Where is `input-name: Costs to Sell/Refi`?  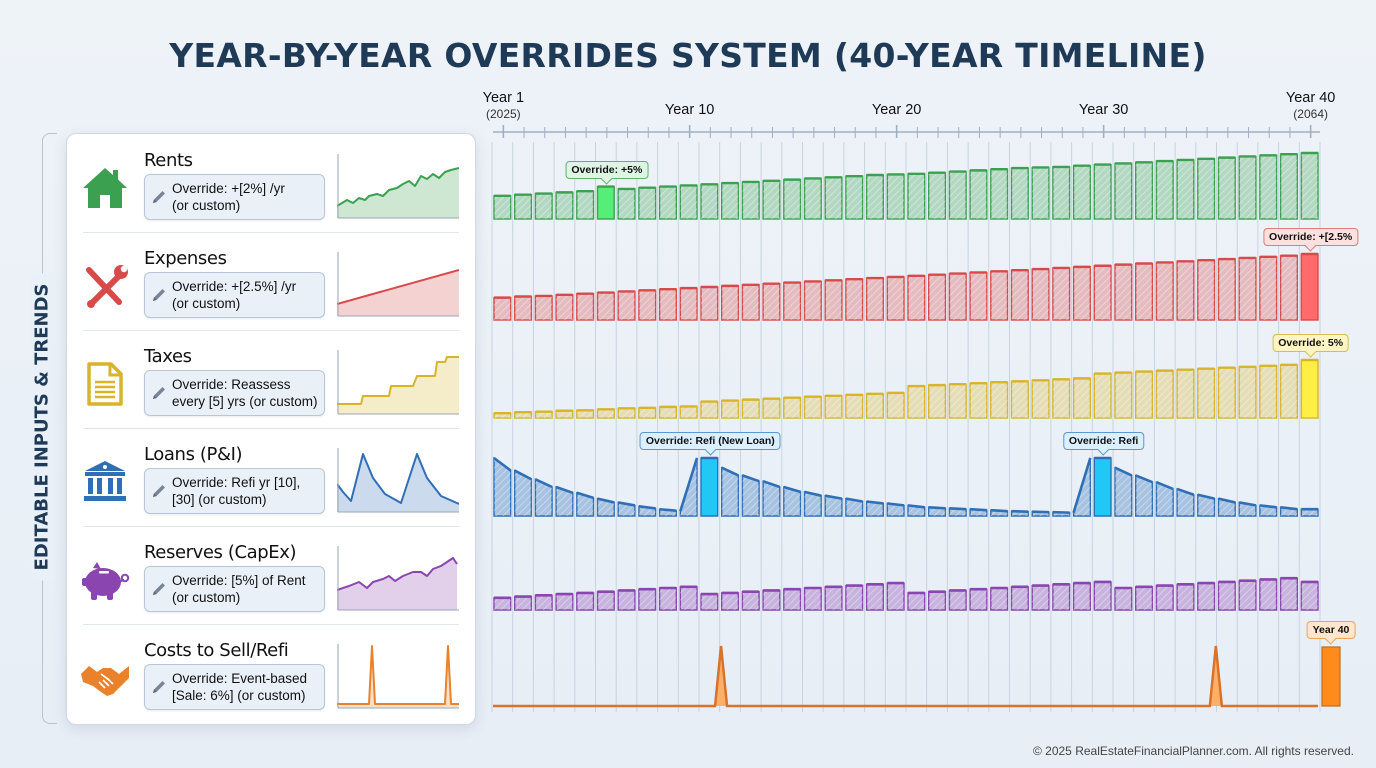 input-name: Costs to Sell/Refi is located at coordinates (216, 650).